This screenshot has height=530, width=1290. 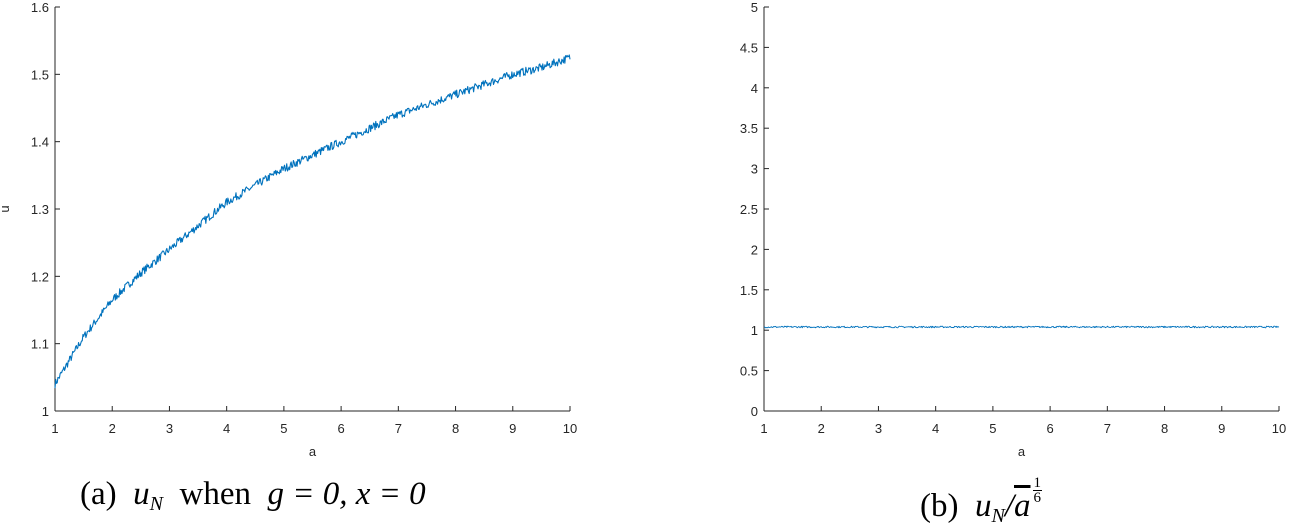 I want to click on data-series-line, so click(x=1021, y=327).